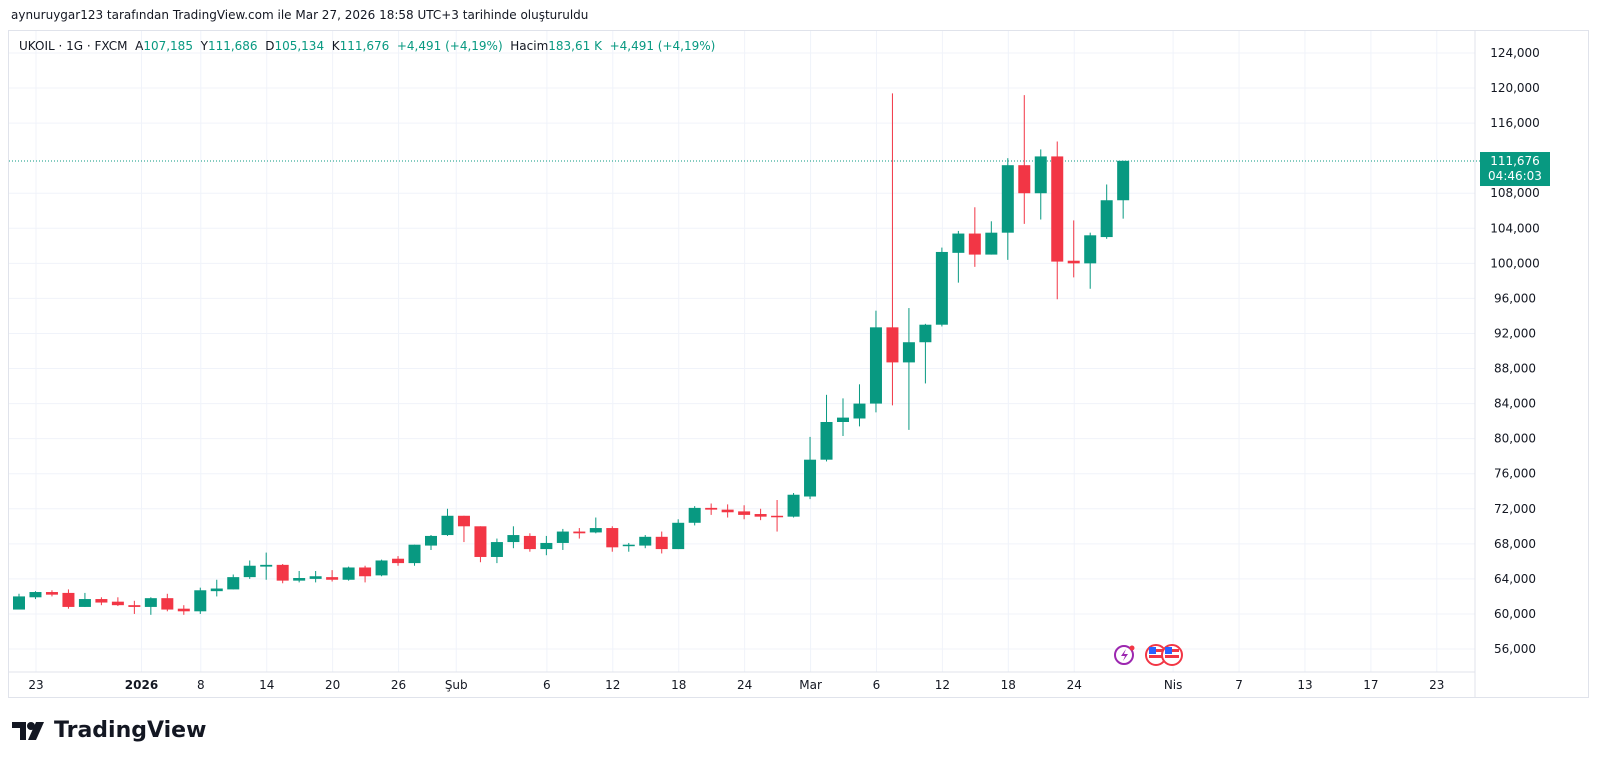 This screenshot has height=781, width=1600. Describe the element at coordinates (1515, 161) in the screenshot. I see `price-tag-value: 111,676` at that location.